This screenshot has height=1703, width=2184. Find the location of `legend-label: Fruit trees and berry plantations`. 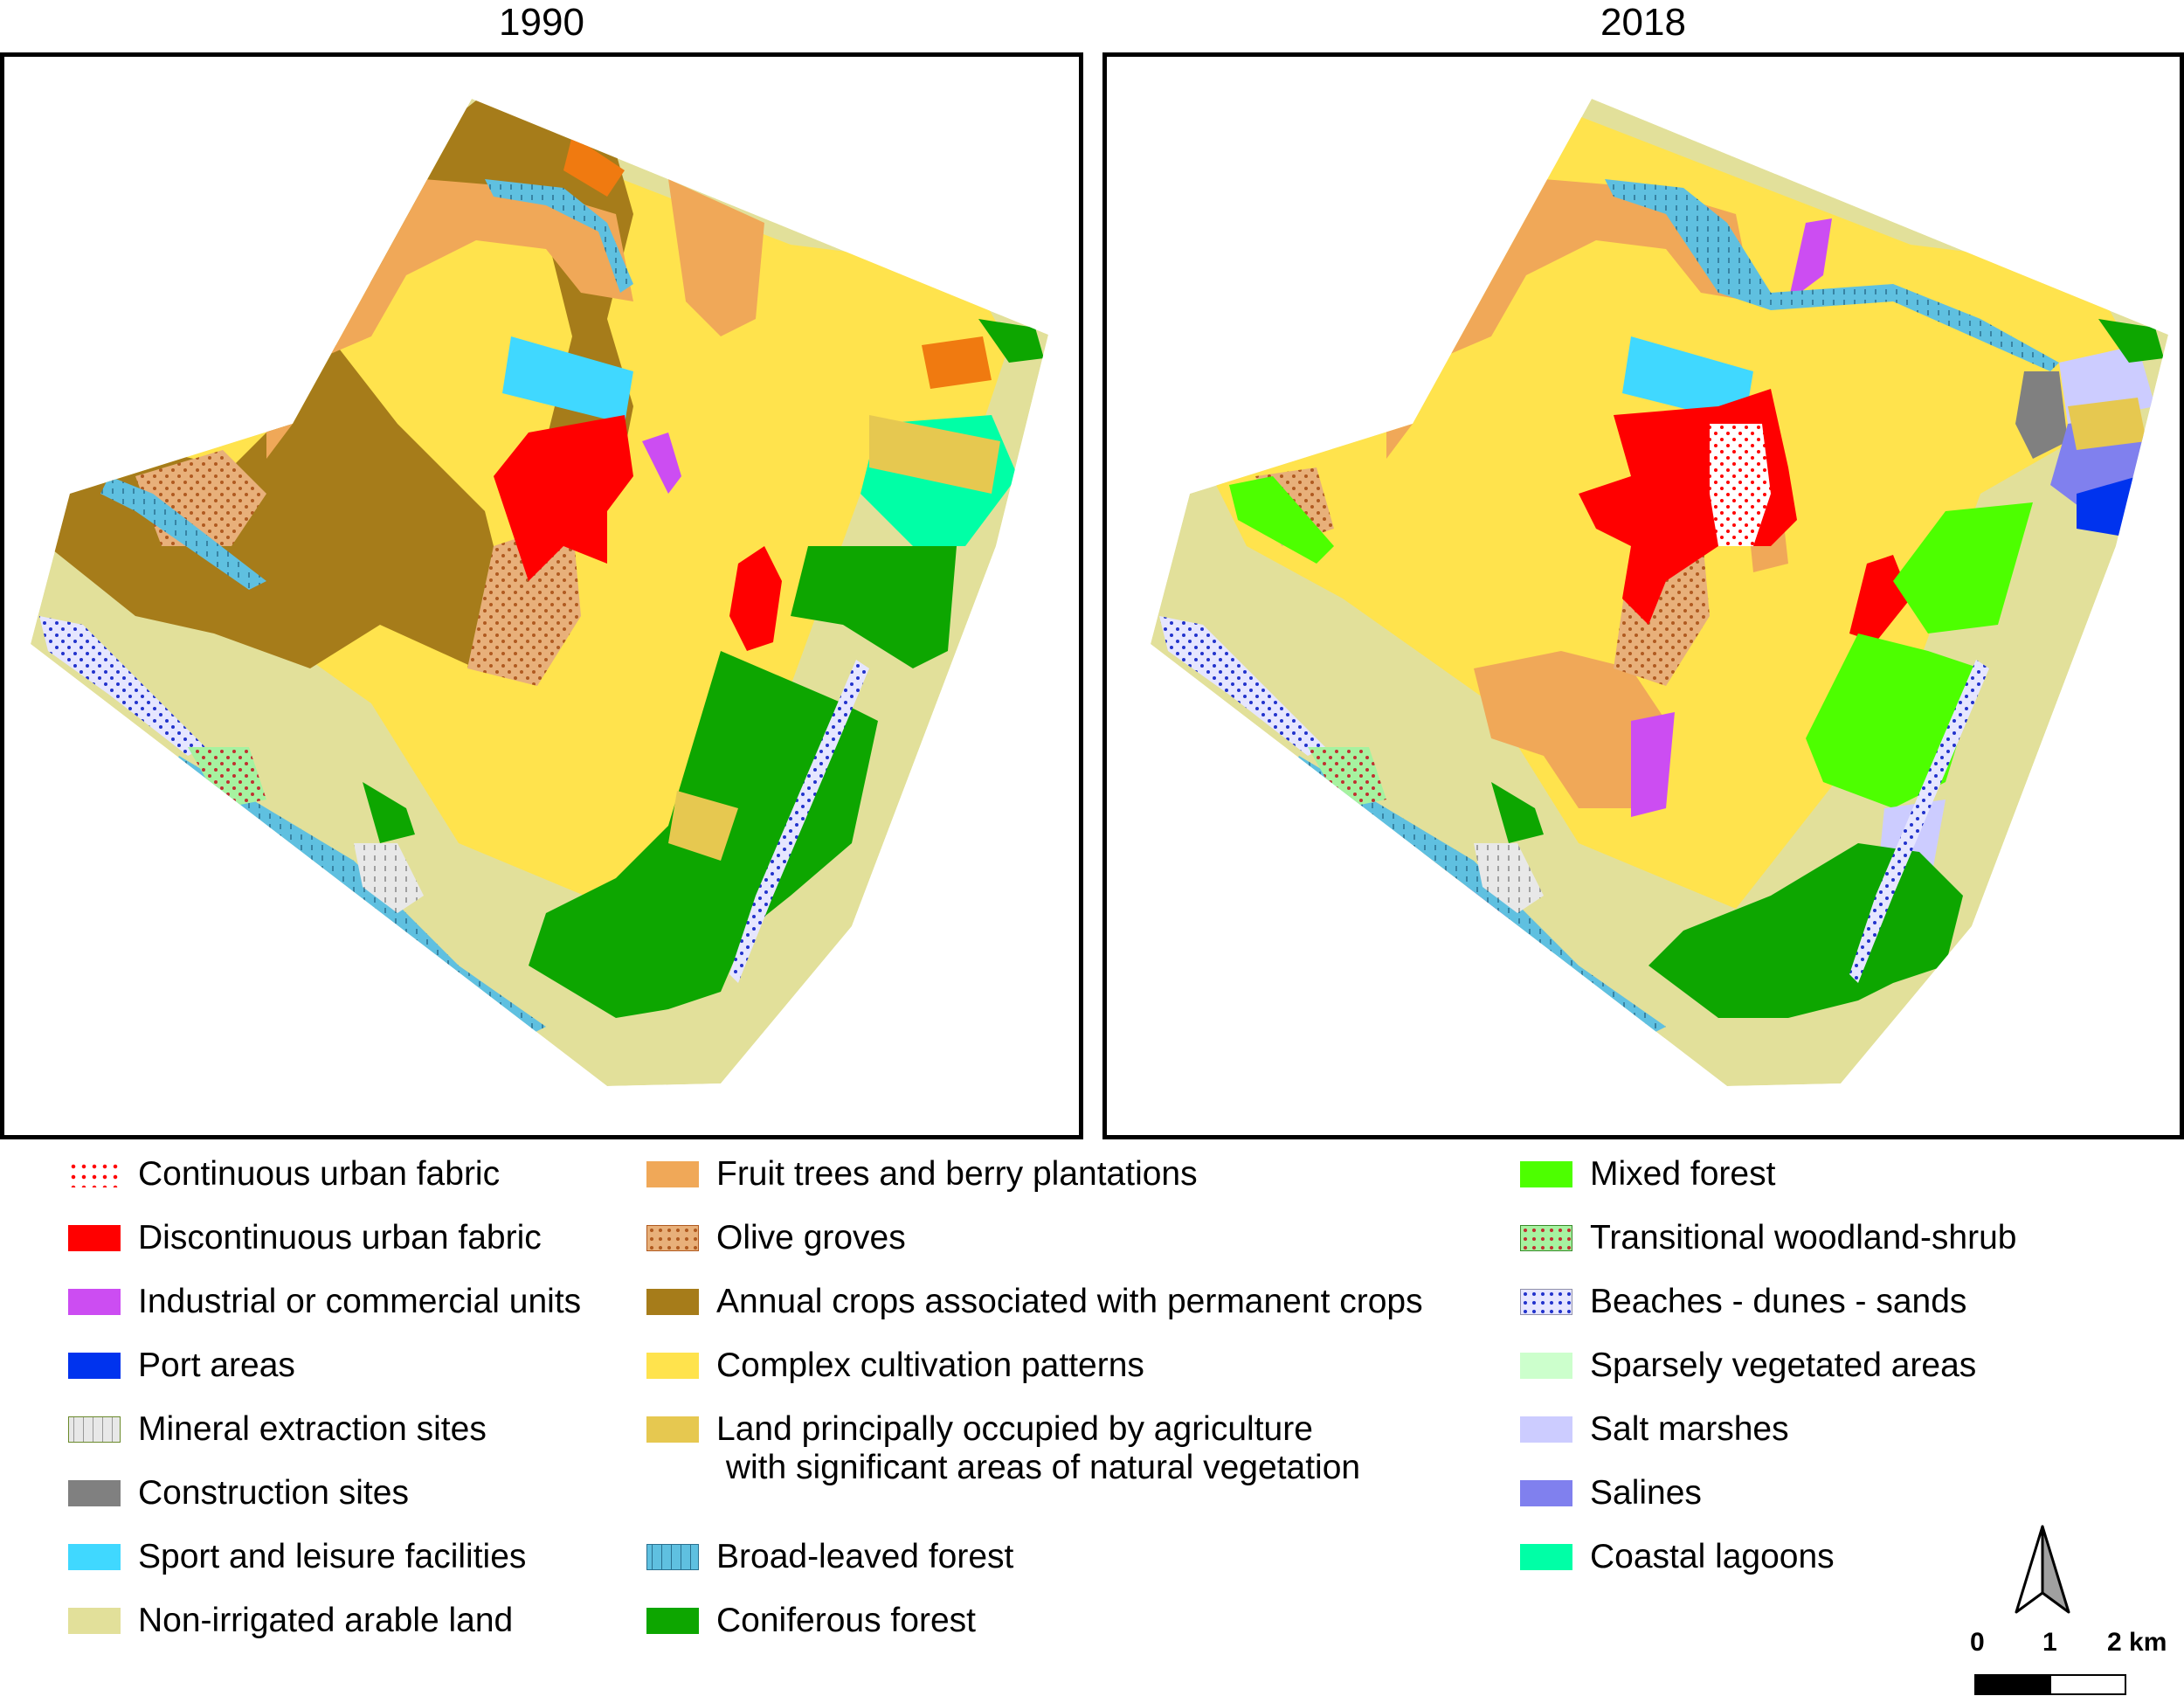

legend-label: Fruit trees and berry plantations is located at coordinates (957, 1174).